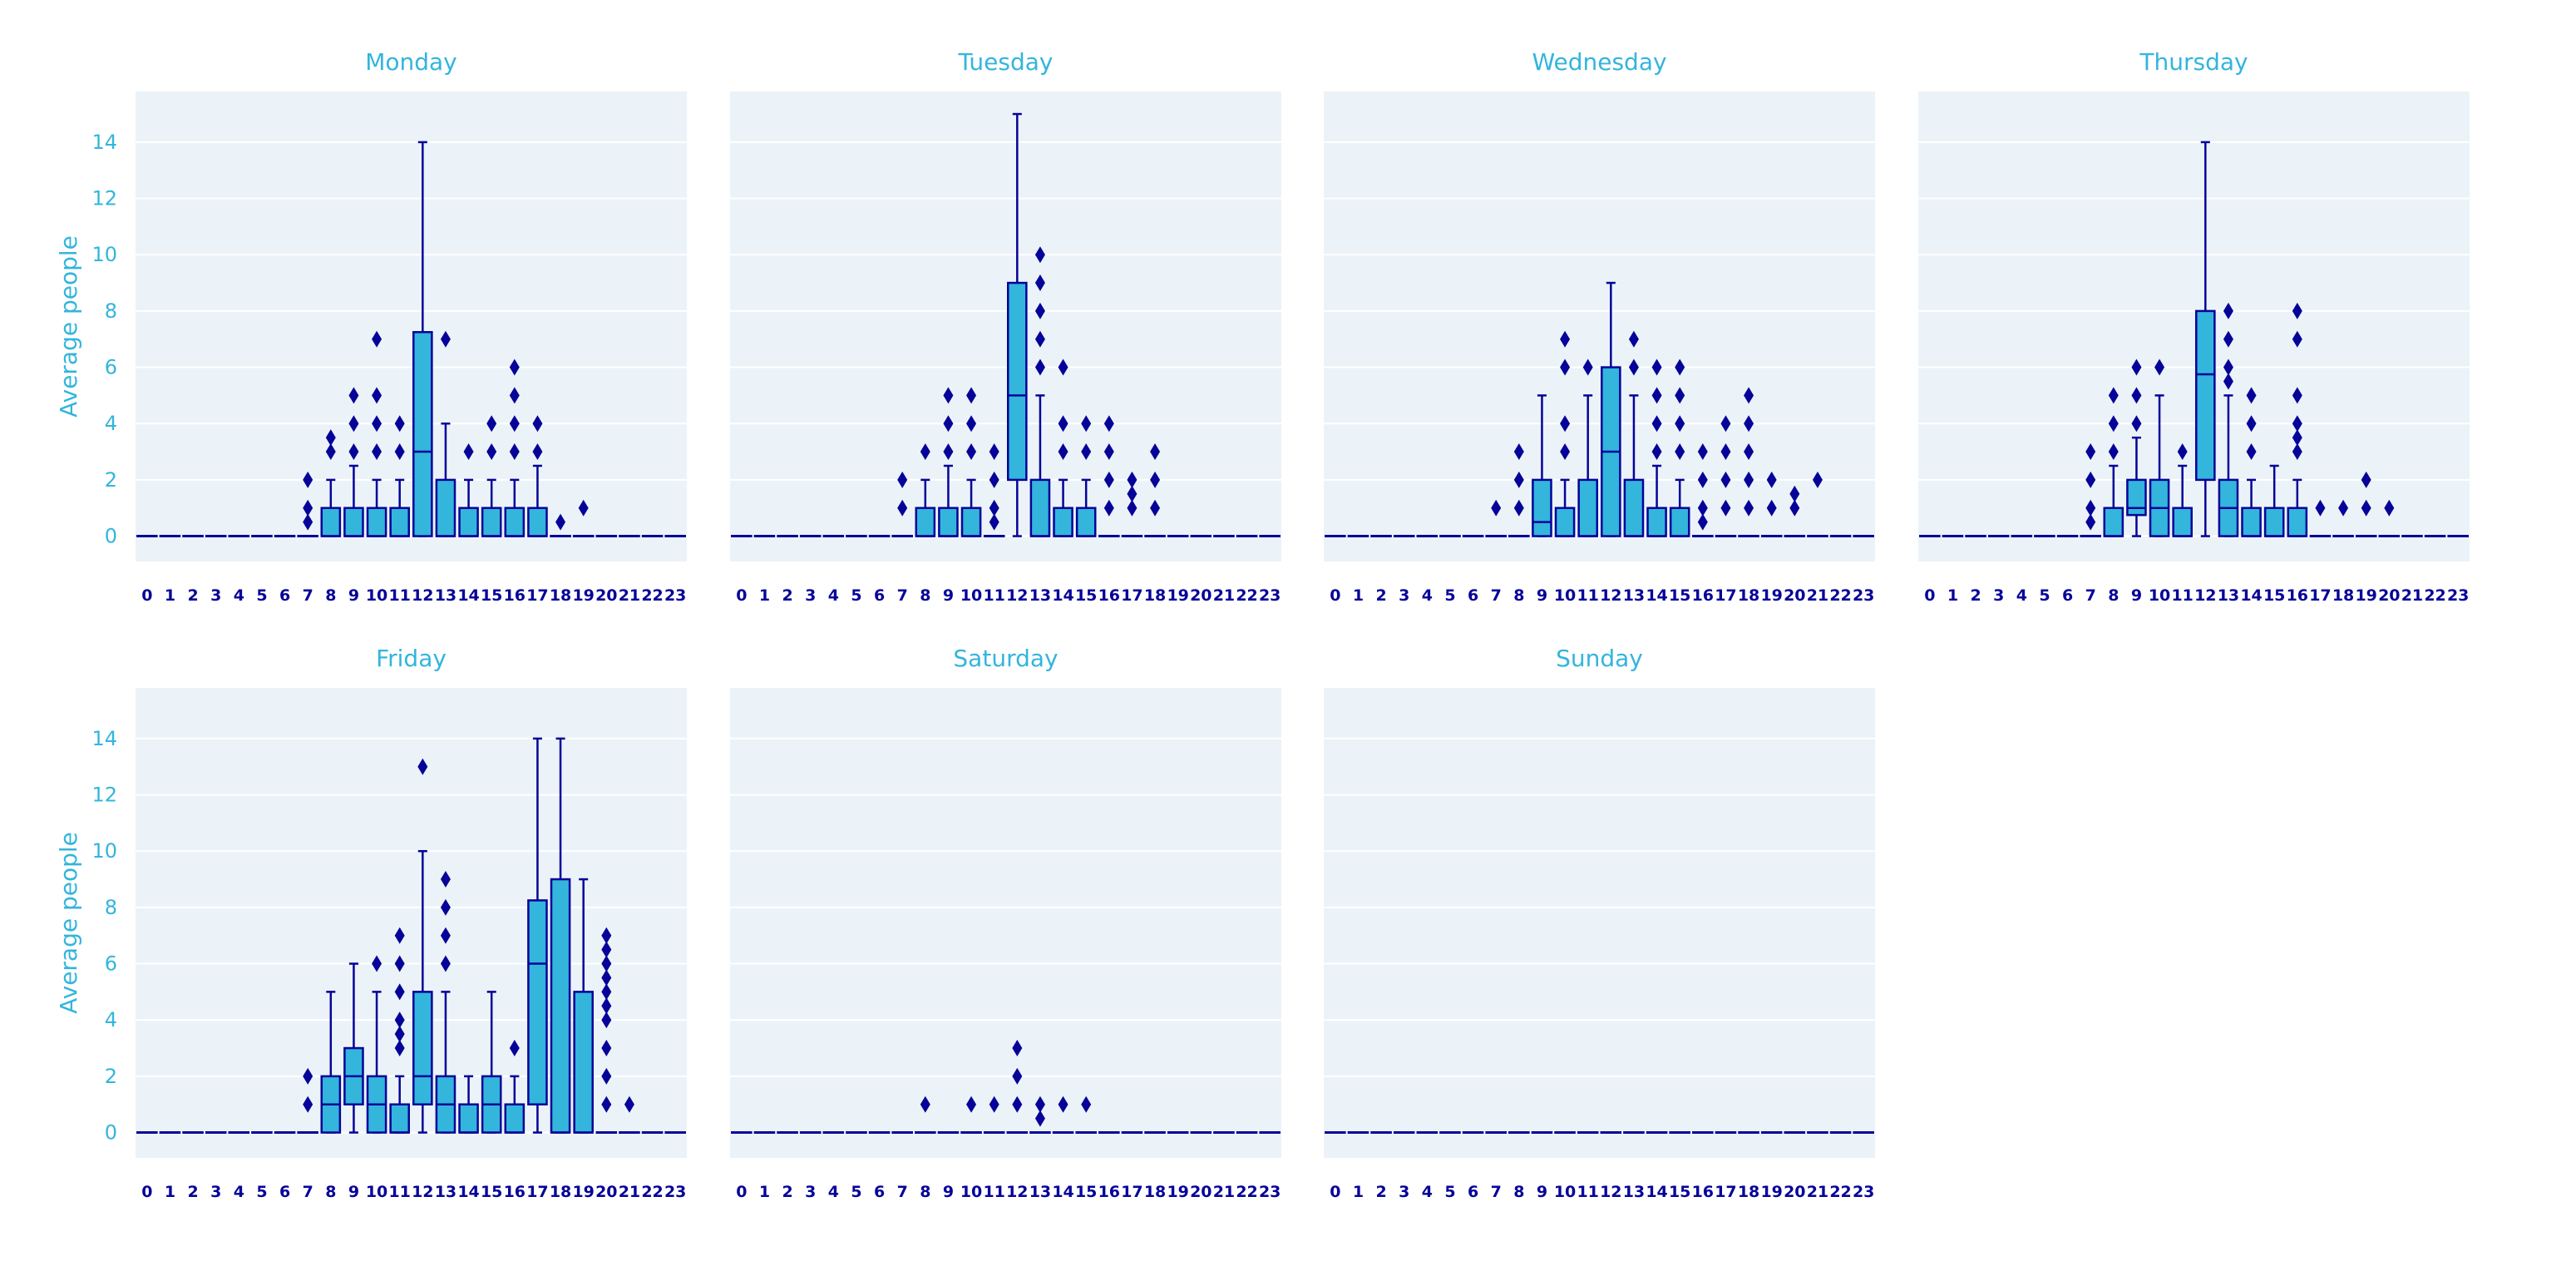 The height and width of the screenshot is (1266, 2576). I want to click on x-tick-label: 18, so click(2343, 595).